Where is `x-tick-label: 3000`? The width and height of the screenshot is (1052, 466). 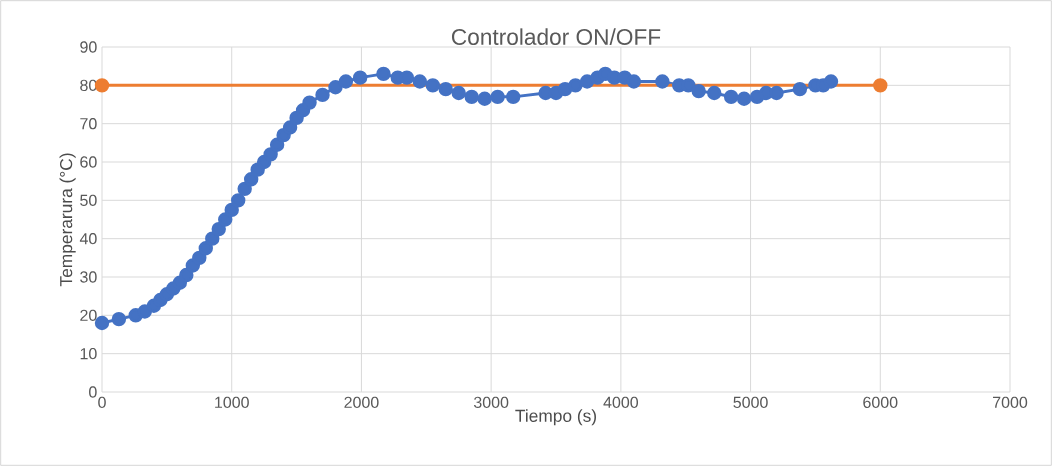 x-tick-label: 3000 is located at coordinates (491, 402).